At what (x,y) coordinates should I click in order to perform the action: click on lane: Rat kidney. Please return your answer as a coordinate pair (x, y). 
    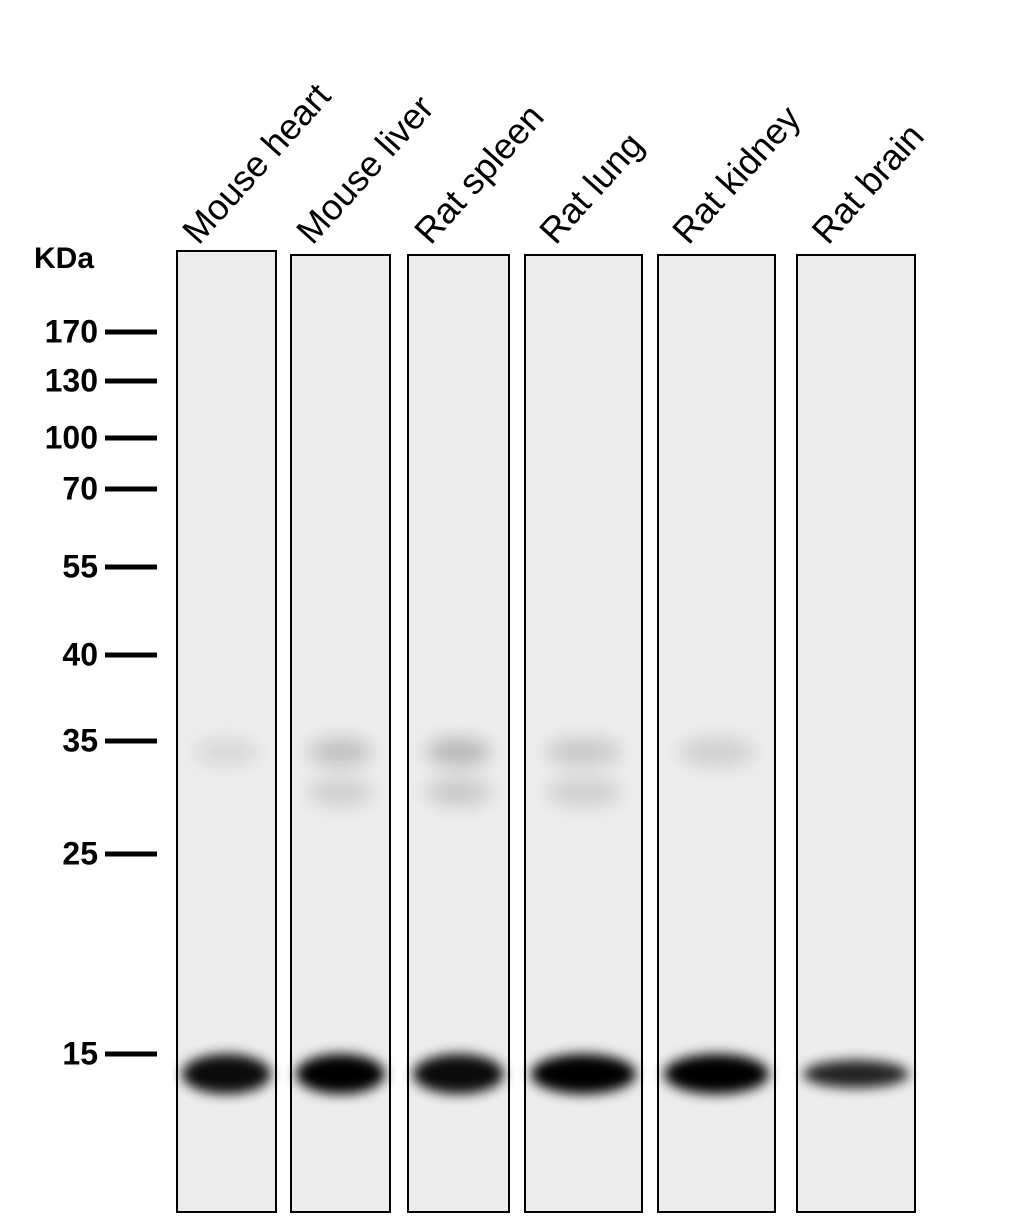
    Looking at the image, I should click on (732, 655).